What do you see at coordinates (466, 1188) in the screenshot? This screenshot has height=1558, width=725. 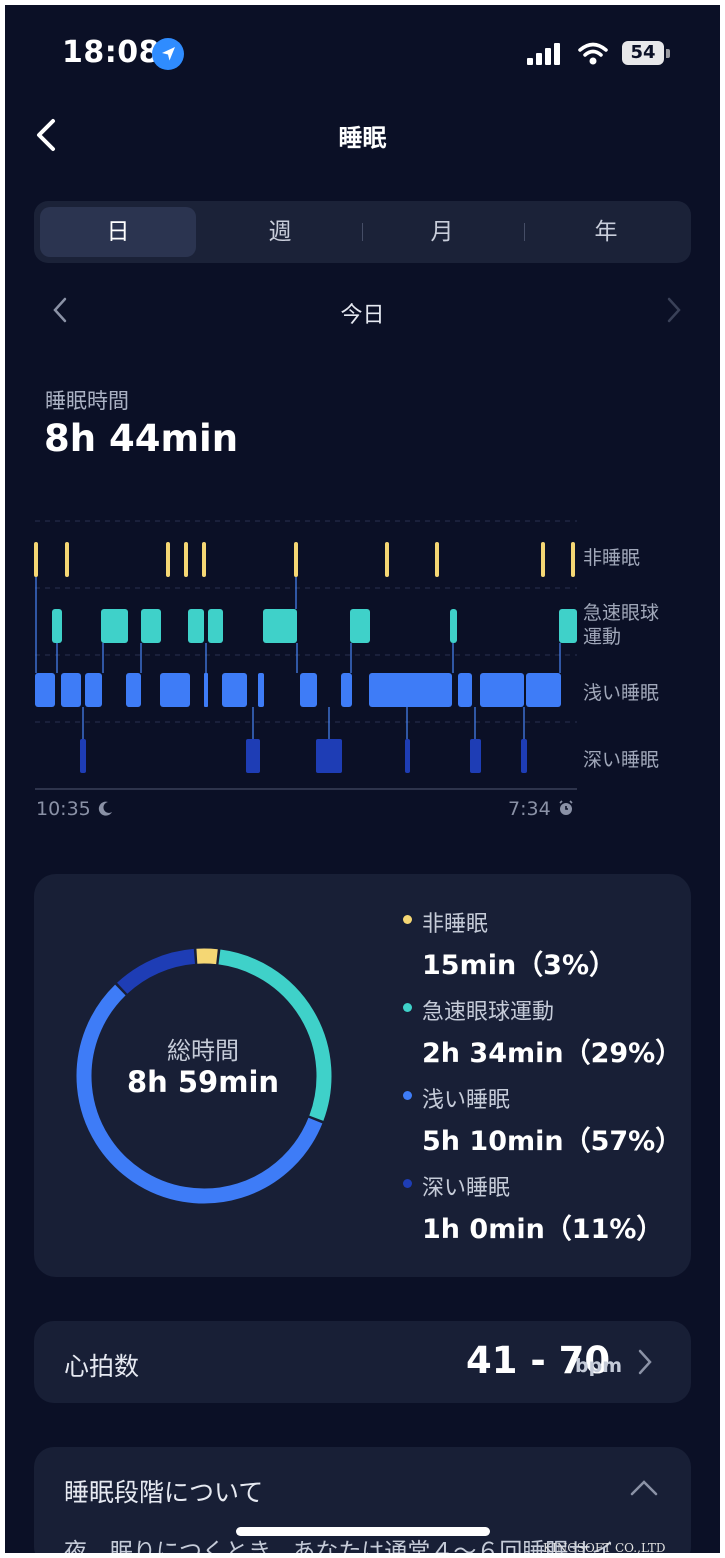 I see `legend-name-deep: 深い睡眠` at bounding box center [466, 1188].